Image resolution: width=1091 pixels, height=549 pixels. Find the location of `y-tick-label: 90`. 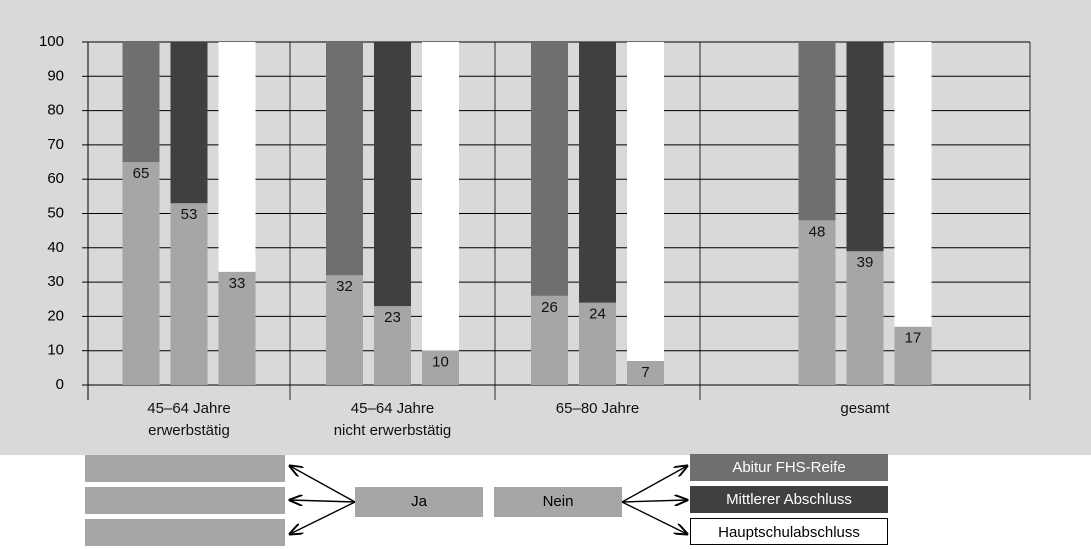

y-tick-label: 90 is located at coordinates (55, 75).